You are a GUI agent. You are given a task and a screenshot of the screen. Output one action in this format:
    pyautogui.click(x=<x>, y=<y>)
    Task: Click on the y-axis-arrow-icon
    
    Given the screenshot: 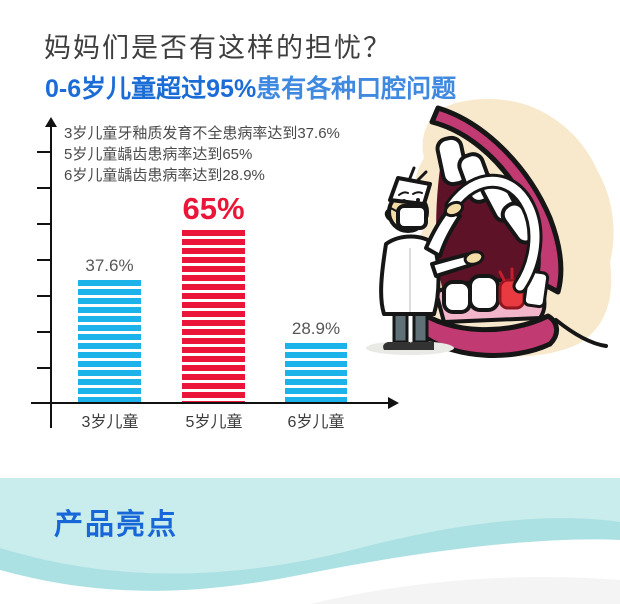 What is the action you would take?
    pyautogui.click(x=51, y=122)
    